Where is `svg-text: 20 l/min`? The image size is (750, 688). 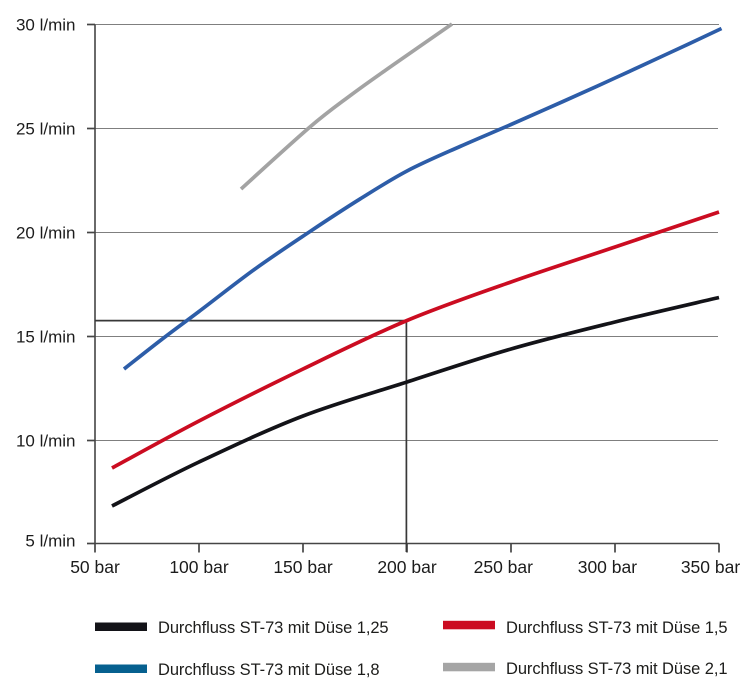
svg-text: 20 l/min is located at coordinates (46, 233).